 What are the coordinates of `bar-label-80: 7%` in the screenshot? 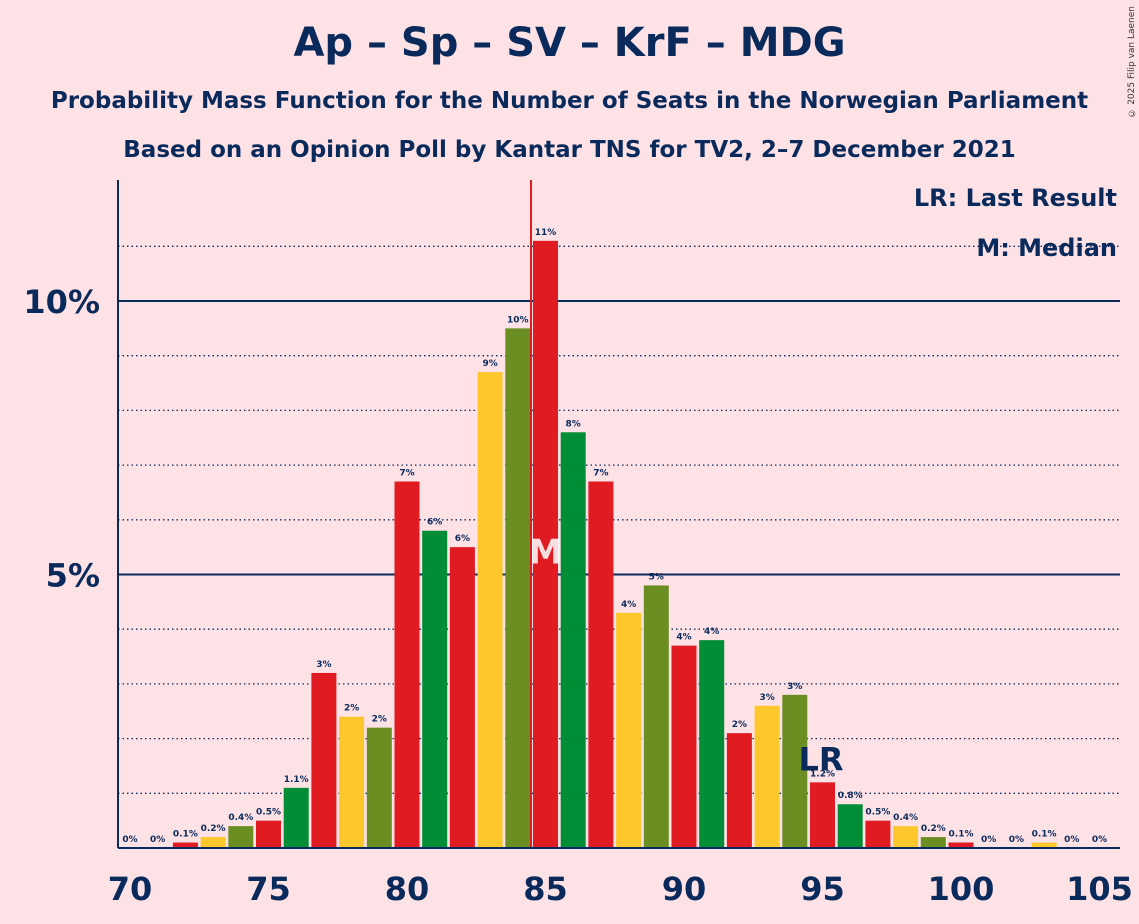 It's located at (406, 474).